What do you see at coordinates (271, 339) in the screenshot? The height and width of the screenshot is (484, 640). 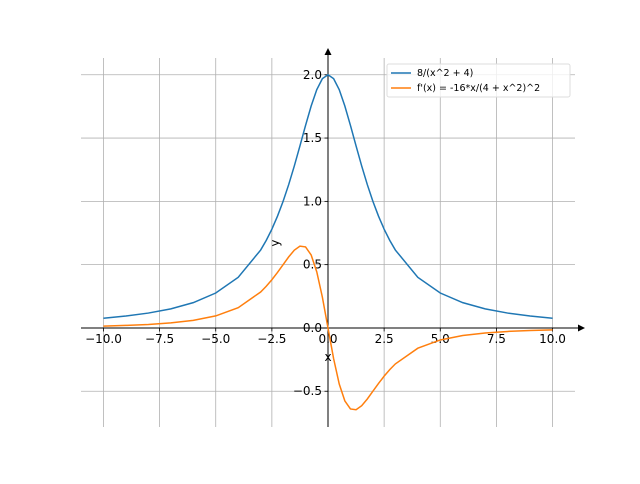 I see `x-tick-label: −2.5` at bounding box center [271, 339].